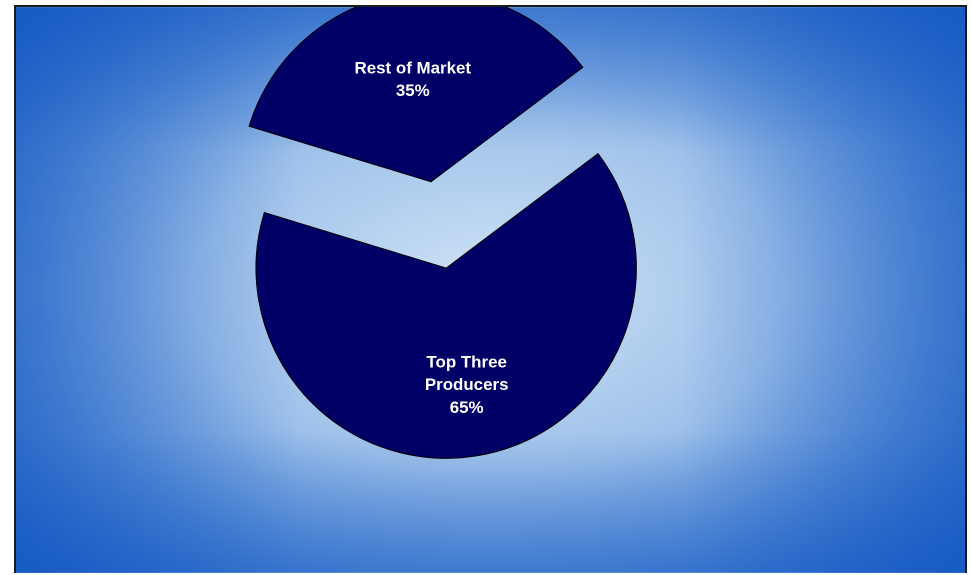 This screenshot has width=971, height=575. What do you see at coordinates (432, 237) in the screenshot?
I see `pie-labels: Top Three Producers 65% Rest of Market 35%` at bounding box center [432, 237].